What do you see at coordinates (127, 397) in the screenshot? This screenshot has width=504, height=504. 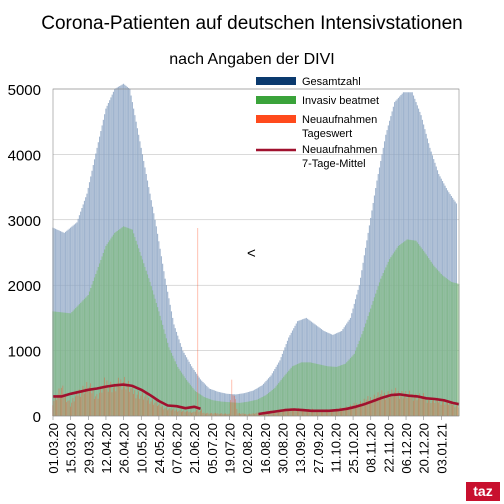 I see `line-neuaufnahmen-7-tage-mittel` at bounding box center [127, 397].